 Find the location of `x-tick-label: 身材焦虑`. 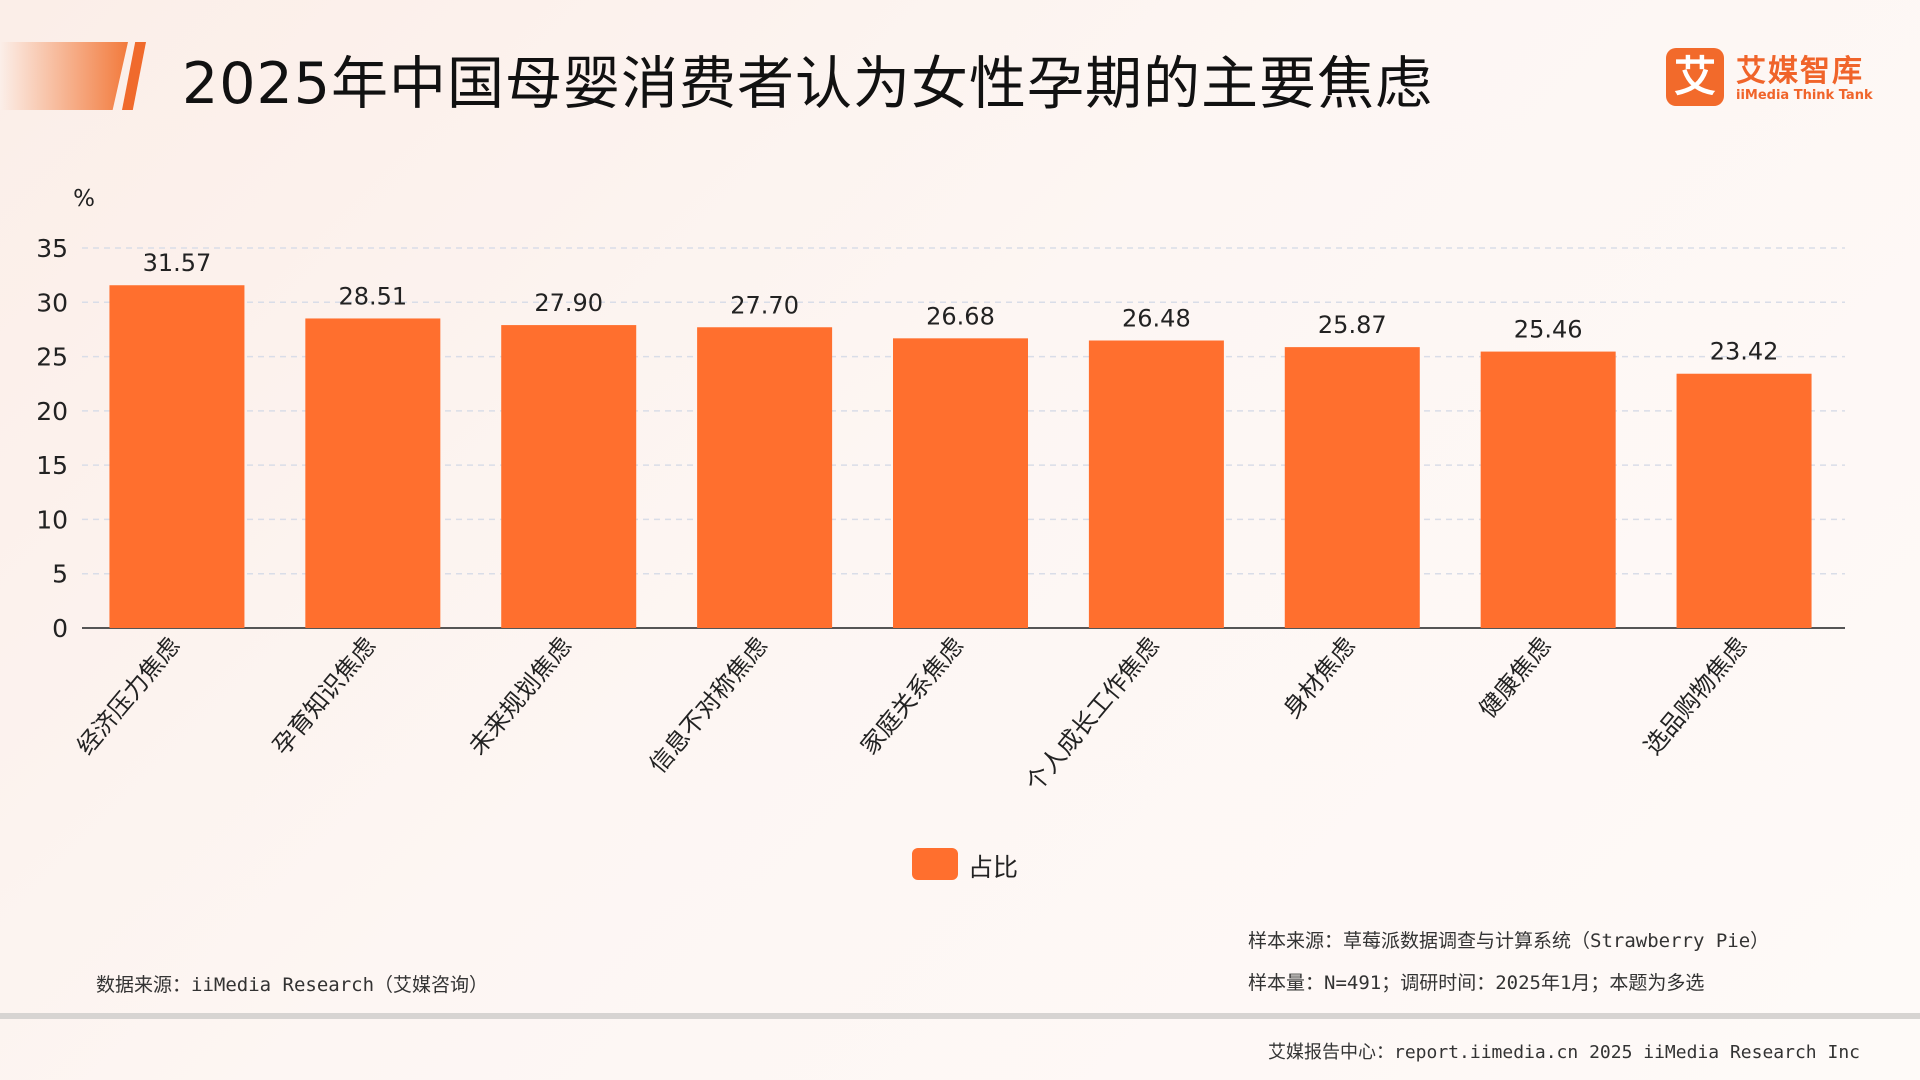

x-tick-label: 身材焦虑 is located at coordinates (1319, 678).